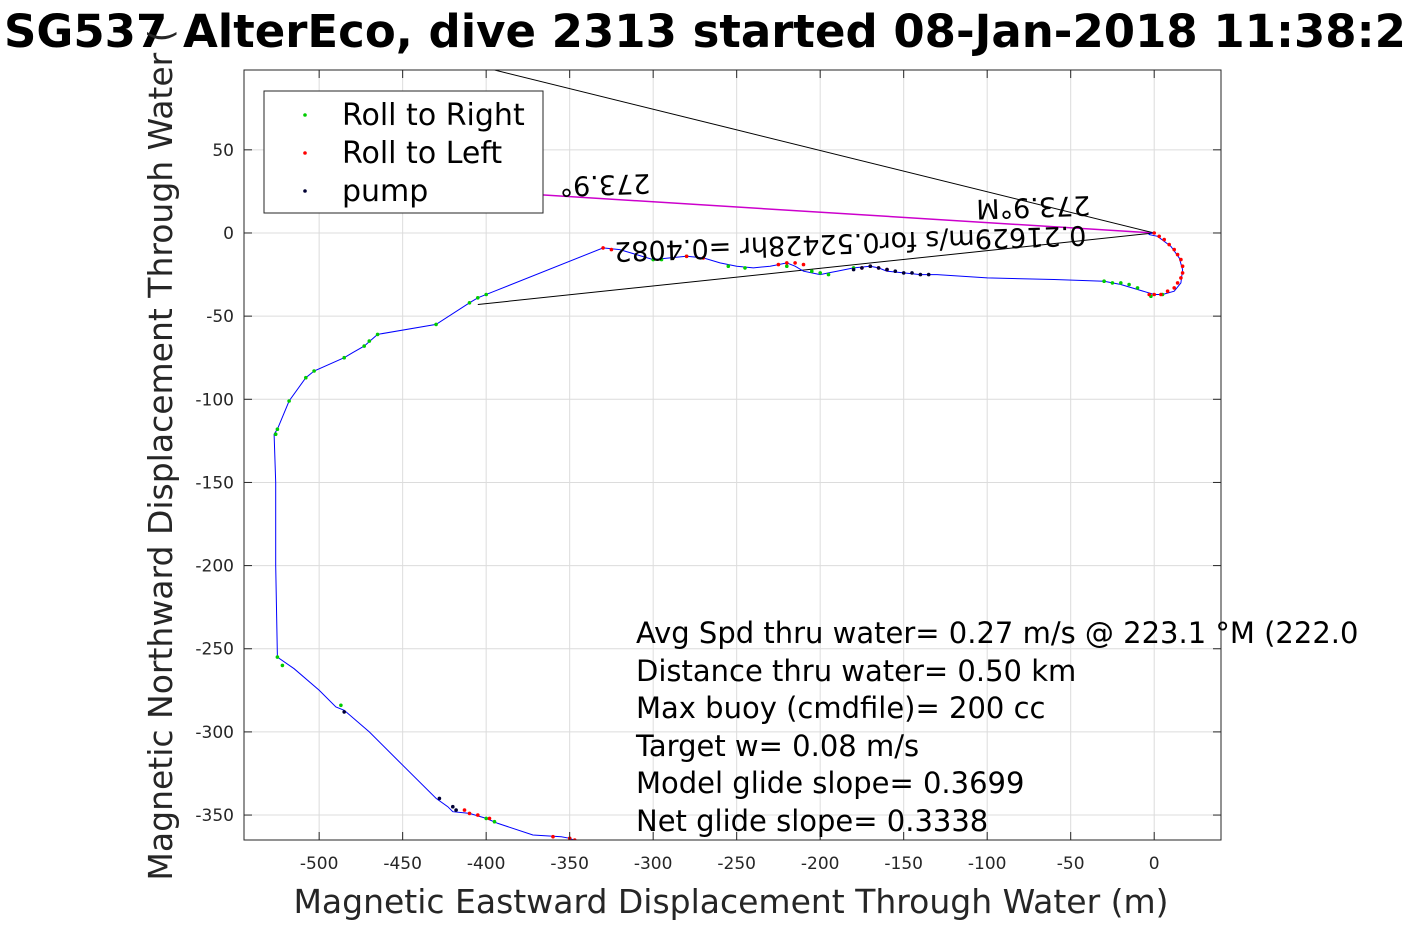 The image size is (1417, 945). I want to click on y-tick-label: 0, so click(228, 234).